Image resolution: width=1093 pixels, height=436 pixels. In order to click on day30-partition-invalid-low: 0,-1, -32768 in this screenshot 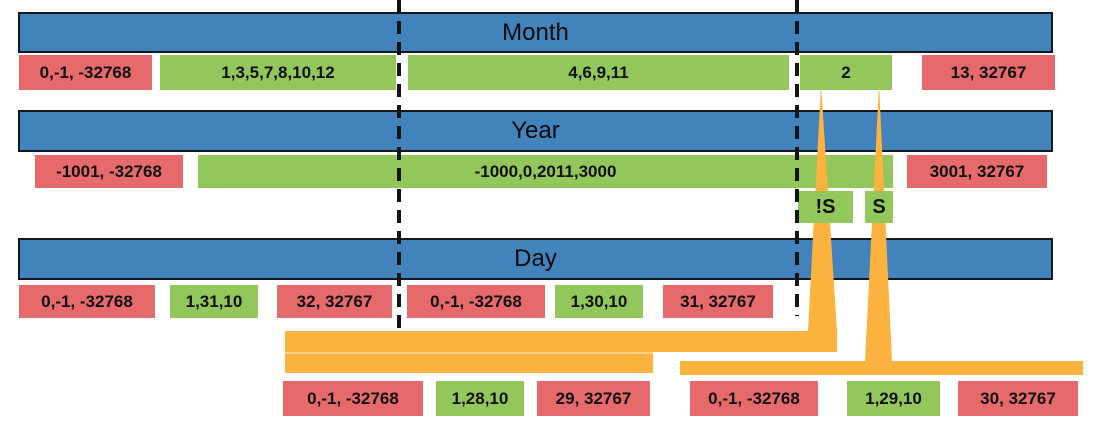, I will do `click(476, 301)`.